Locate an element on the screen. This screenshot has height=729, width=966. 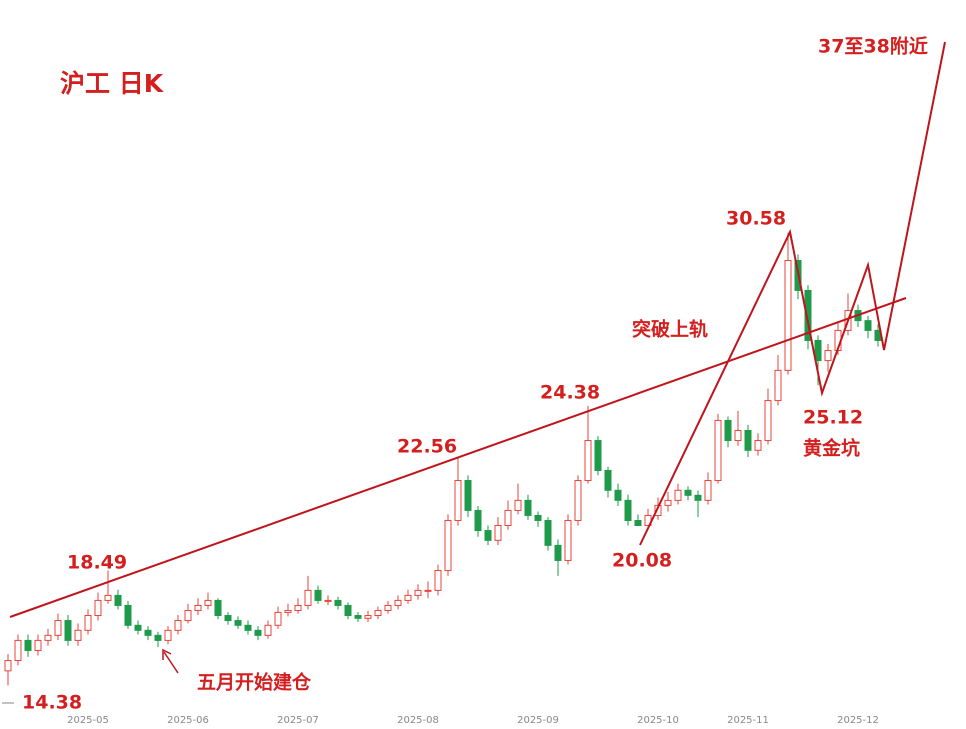
x-tick-label: 2025-08 is located at coordinates (418, 720).